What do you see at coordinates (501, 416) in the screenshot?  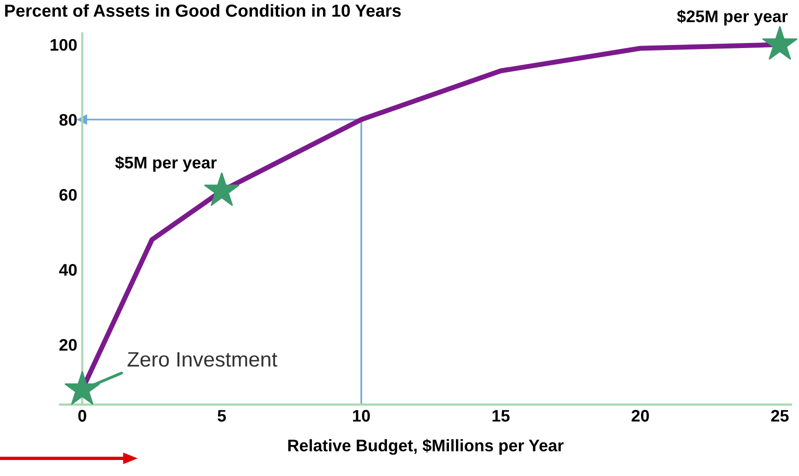 I see `x-tick-label: 15` at bounding box center [501, 416].